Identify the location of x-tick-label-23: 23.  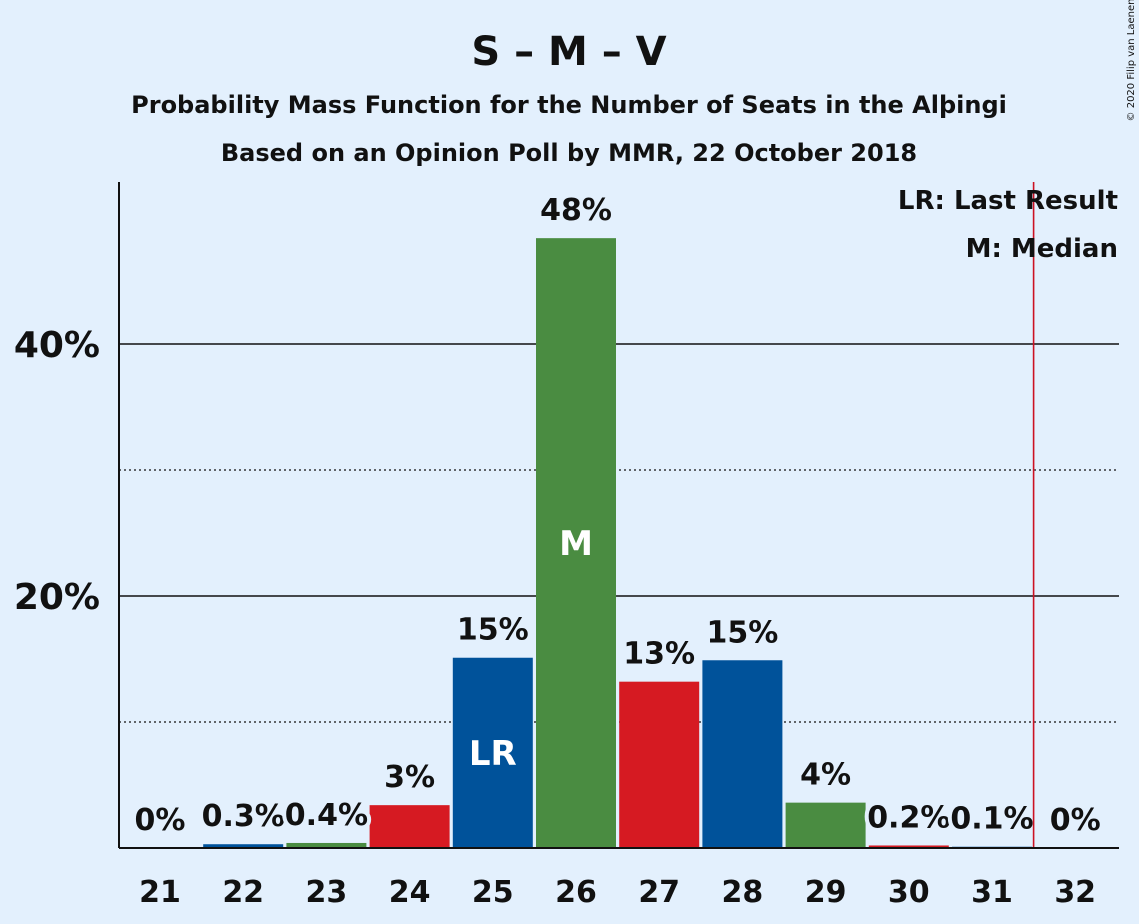
(327, 892).